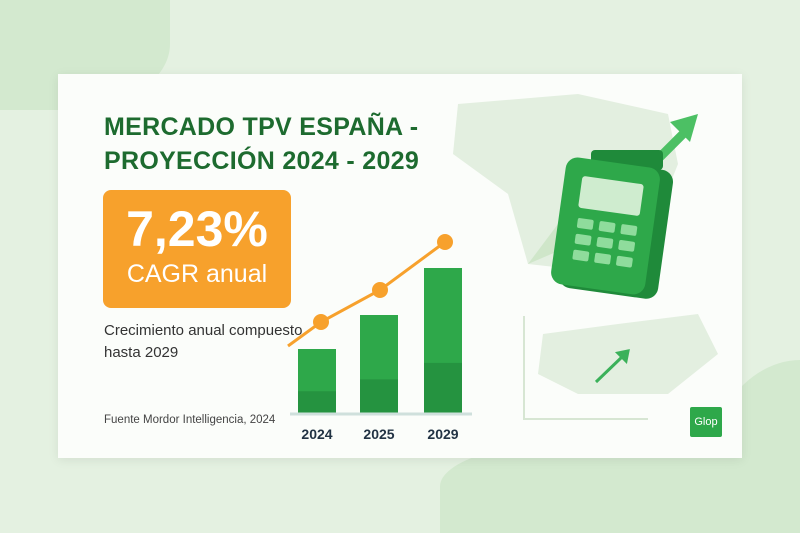 The image size is (800, 533). Describe the element at coordinates (378, 434) in the screenshot. I see `x-tick-label: 2025` at that location.